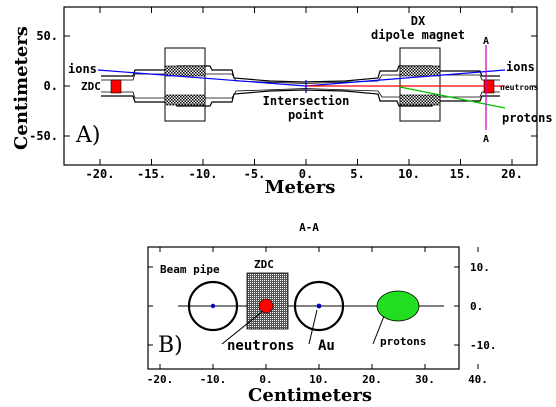 This screenshot has height=407, width=556. What do you see at coordinates (483, 345) in the screenshot?
I see `panel-b-y-tick-label-2: -10.` at bounding box center [483, 345].